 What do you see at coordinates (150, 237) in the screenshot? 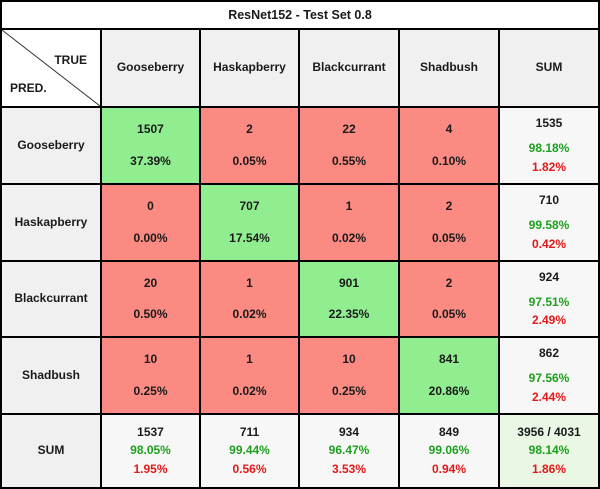
I see `cell-percent: 0.00%` at bounding box center [150, 237].